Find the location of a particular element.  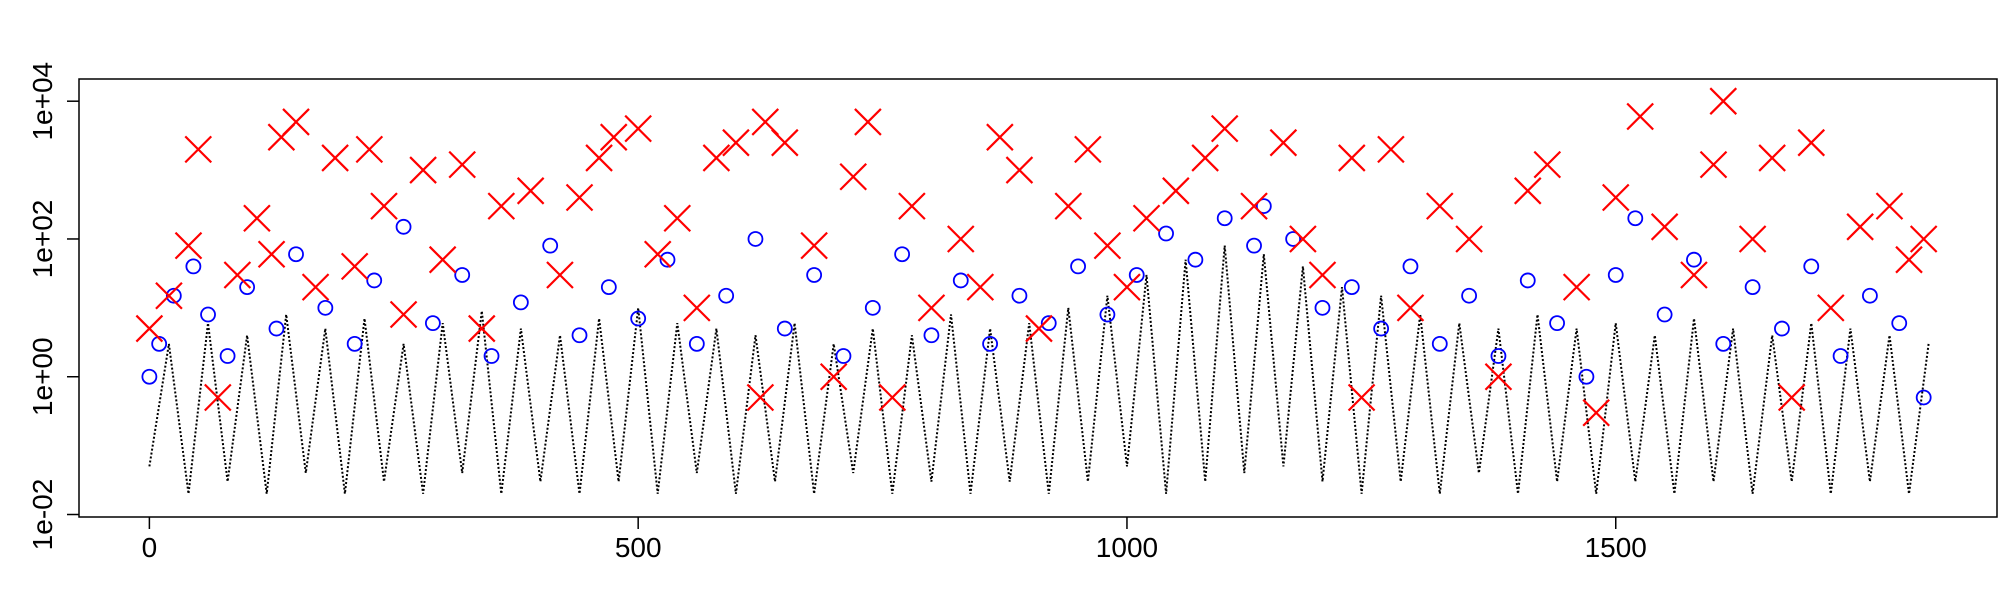

y-tick-label: 1e+02 is located at coordinates (42, 239).